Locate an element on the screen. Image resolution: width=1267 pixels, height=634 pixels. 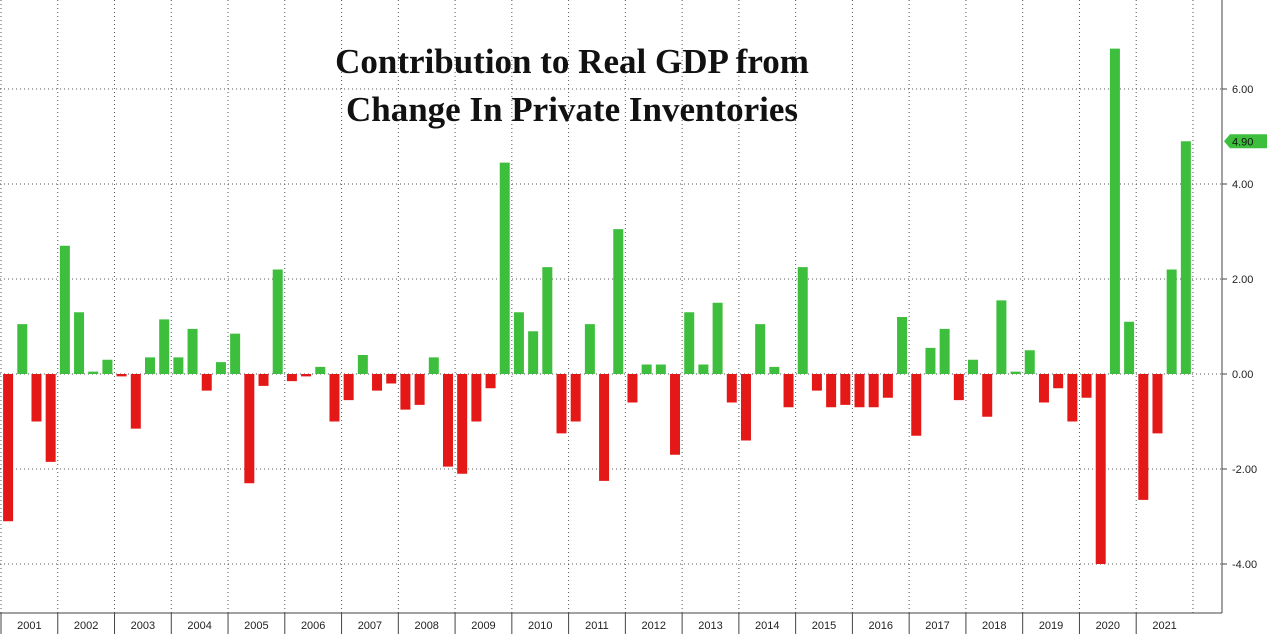
chart-title-line-1: Contribution to Real GDP from is located at coordinates (572, 61).